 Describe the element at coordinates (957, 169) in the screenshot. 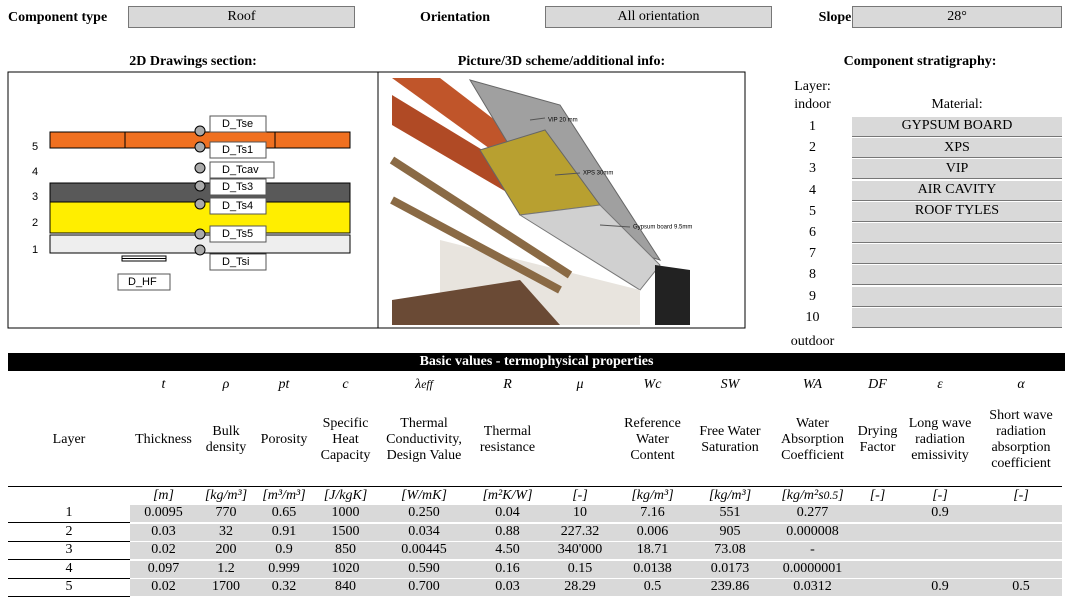

I see `material-cell: VIP` at that location.